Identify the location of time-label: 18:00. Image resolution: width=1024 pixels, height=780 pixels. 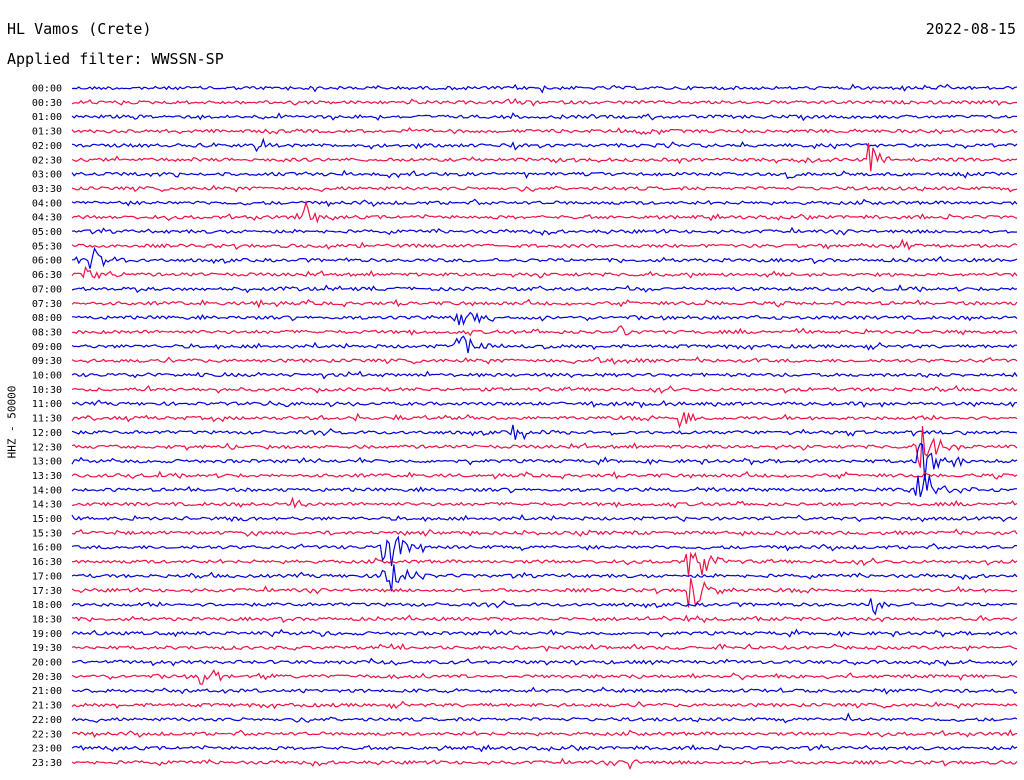
(47, 605).